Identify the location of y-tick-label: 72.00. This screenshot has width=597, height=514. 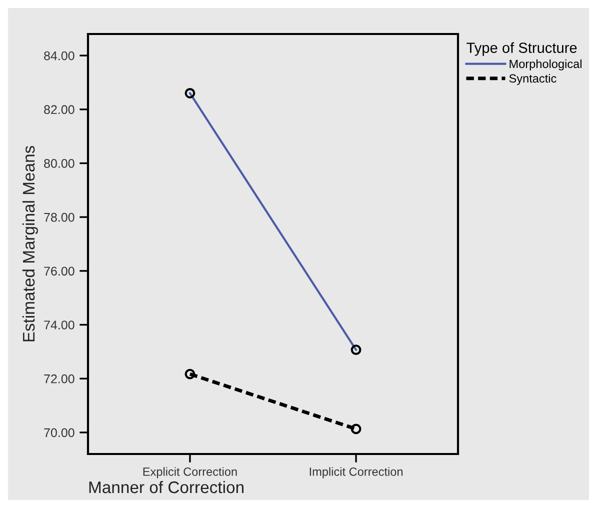
(59, 379).